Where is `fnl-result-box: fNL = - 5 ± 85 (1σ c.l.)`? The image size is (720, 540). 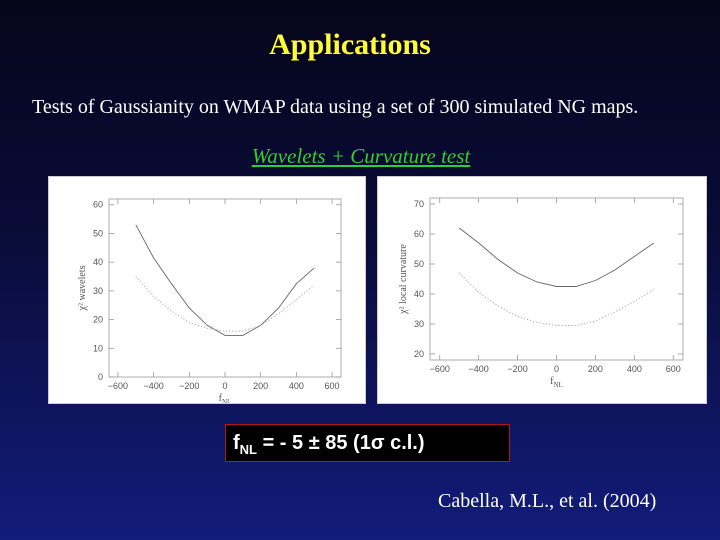
fnl-result-box: fNL = - 5 ± 85 (1σ c.l.) is located at coordinates (367, 443).